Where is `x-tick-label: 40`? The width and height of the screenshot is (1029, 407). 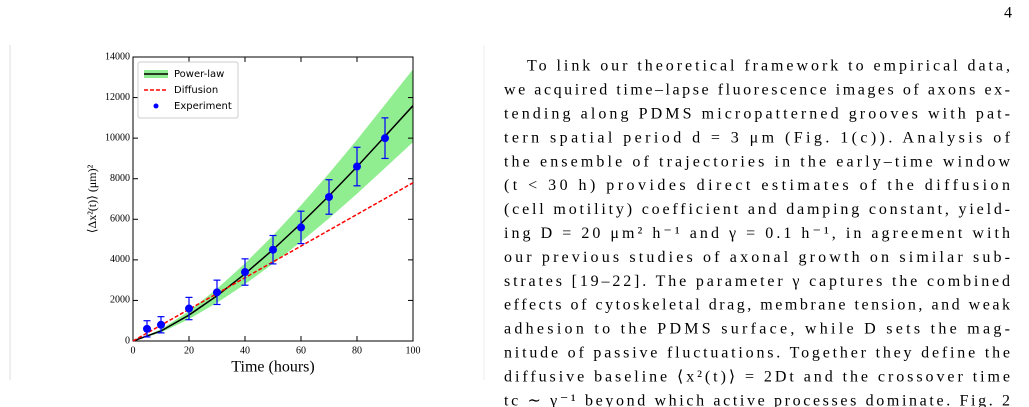
x-tick-label: 40 is located at coordinates (245, 350).